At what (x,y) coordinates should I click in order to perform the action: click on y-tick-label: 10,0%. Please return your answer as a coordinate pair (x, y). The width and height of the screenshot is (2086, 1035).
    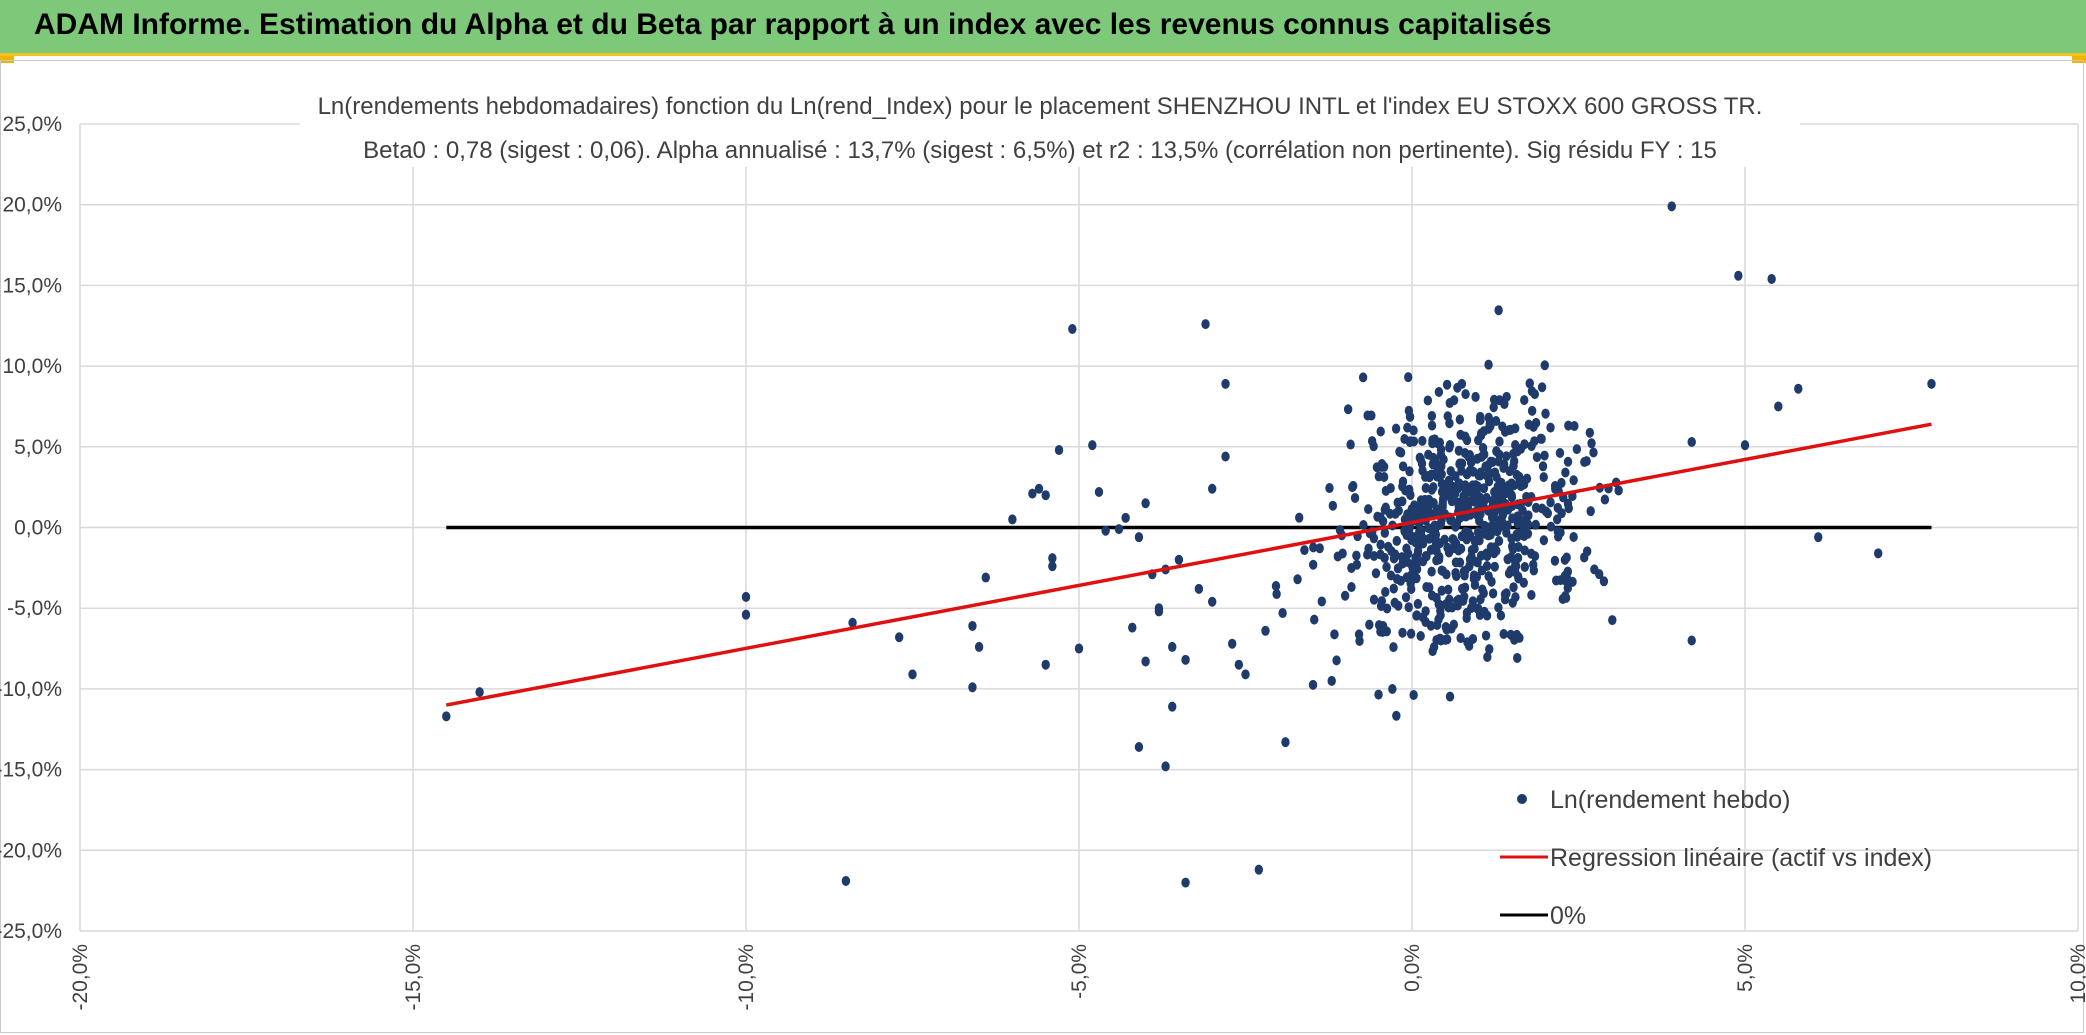
    Looking at the image, I should click on (32, 366).